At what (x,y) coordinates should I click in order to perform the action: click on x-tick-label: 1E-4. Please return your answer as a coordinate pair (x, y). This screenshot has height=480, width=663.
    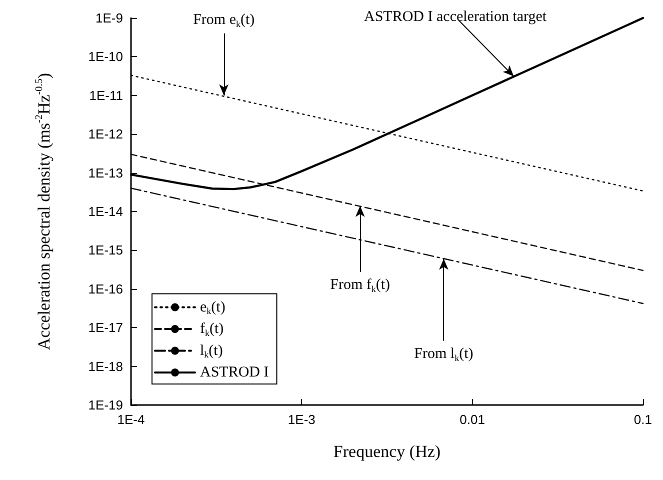
    Looking at the image, I should click on (131, 419).